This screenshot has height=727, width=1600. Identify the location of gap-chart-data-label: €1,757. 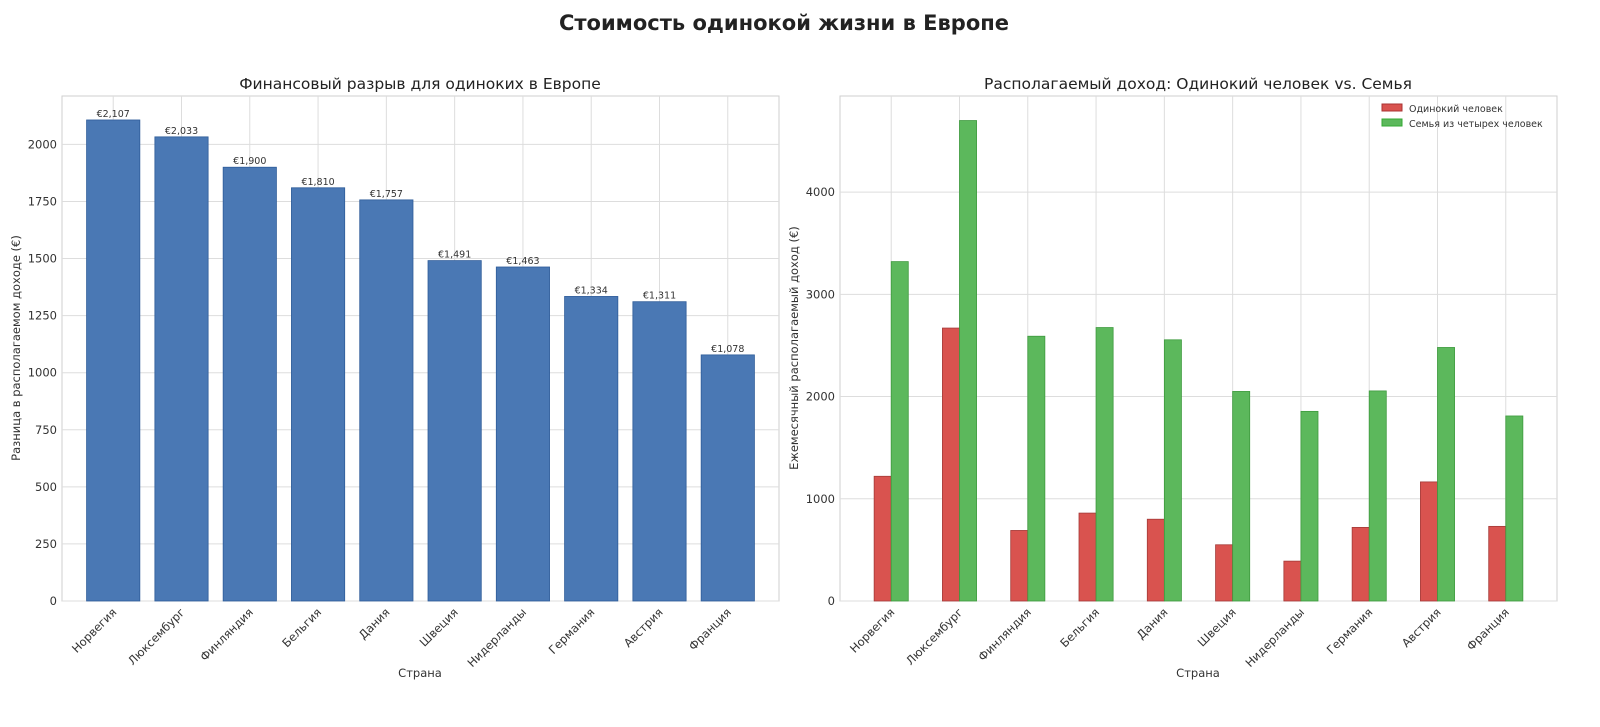
(386, 194).